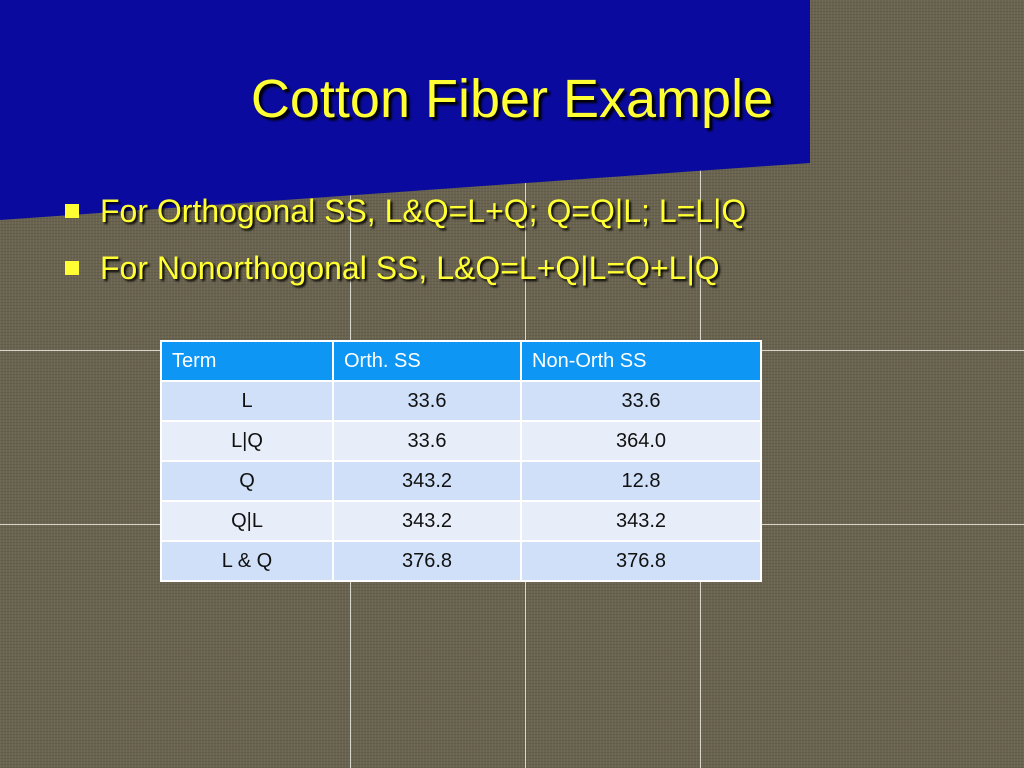 This screenshot has width=1024, height=768. Describe the element at coordinates (247, 521) in the screenshot. I see `table-cell: Q|L` at that location.